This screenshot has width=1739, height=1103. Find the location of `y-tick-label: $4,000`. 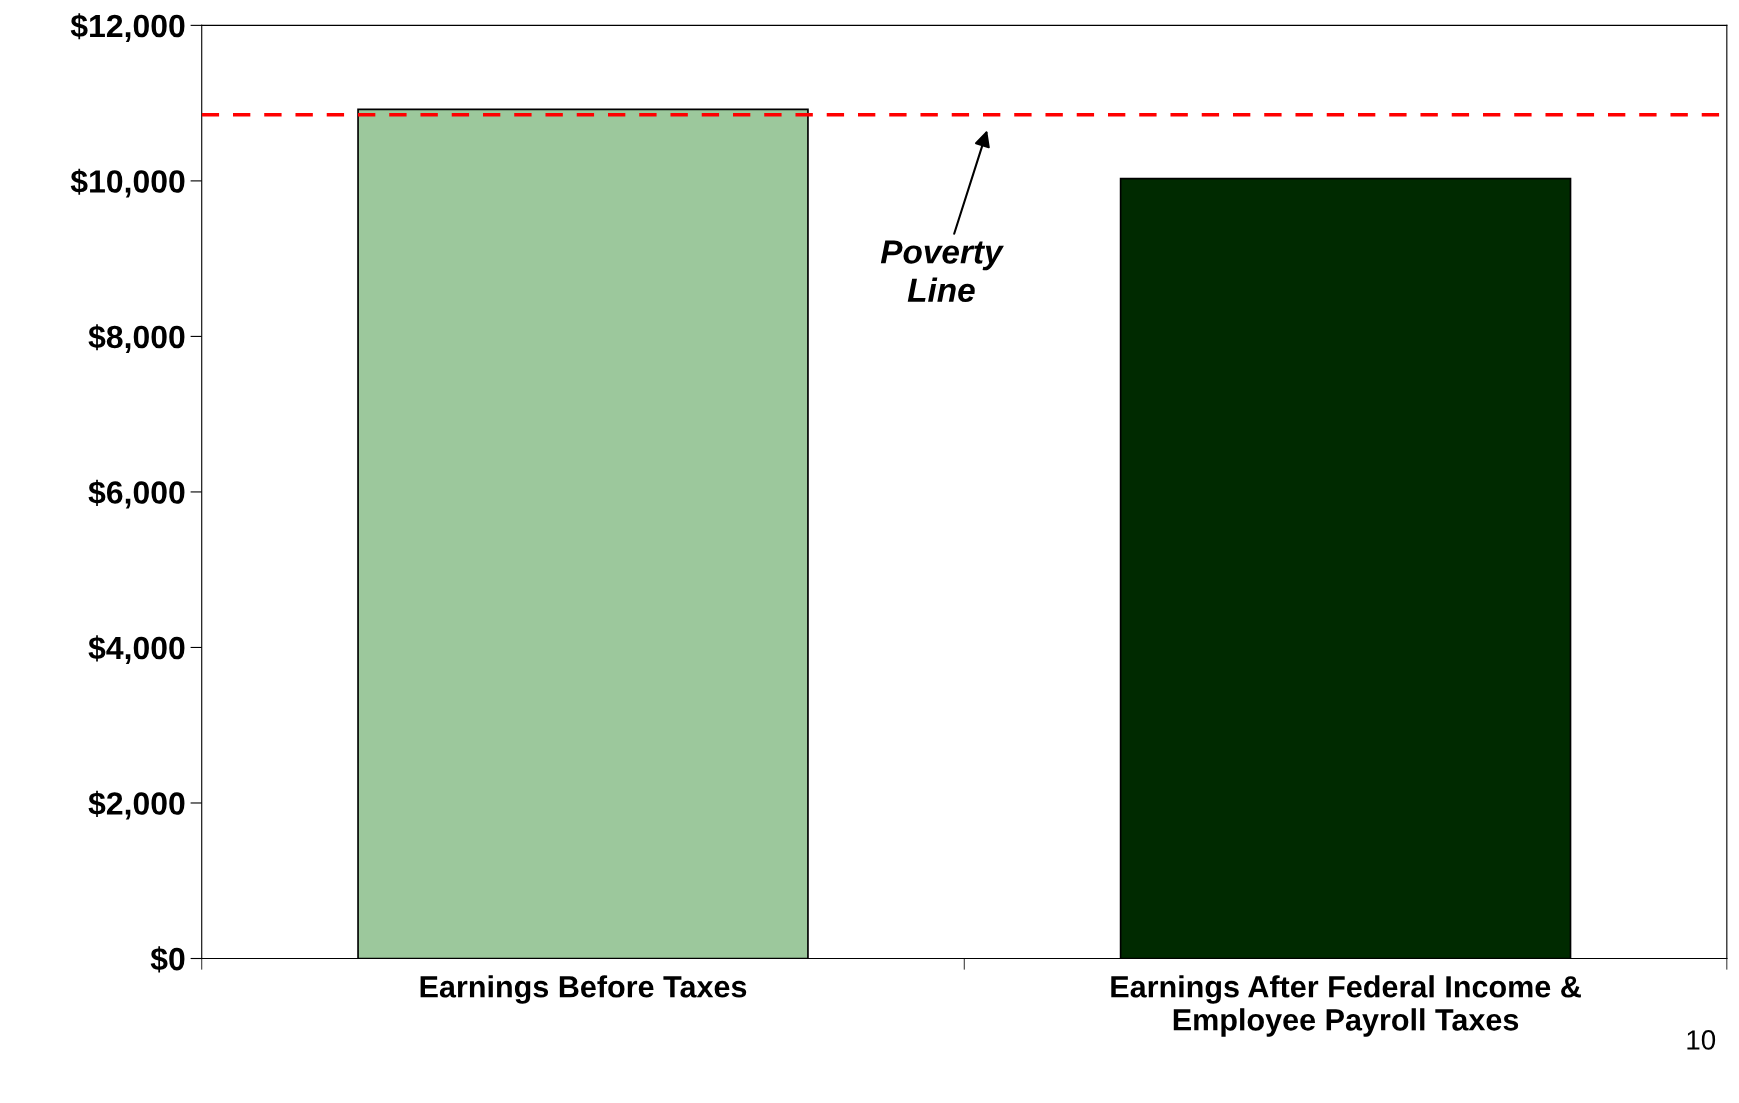

y-tick-label: $4,000 is located at coordinates (136, 649).